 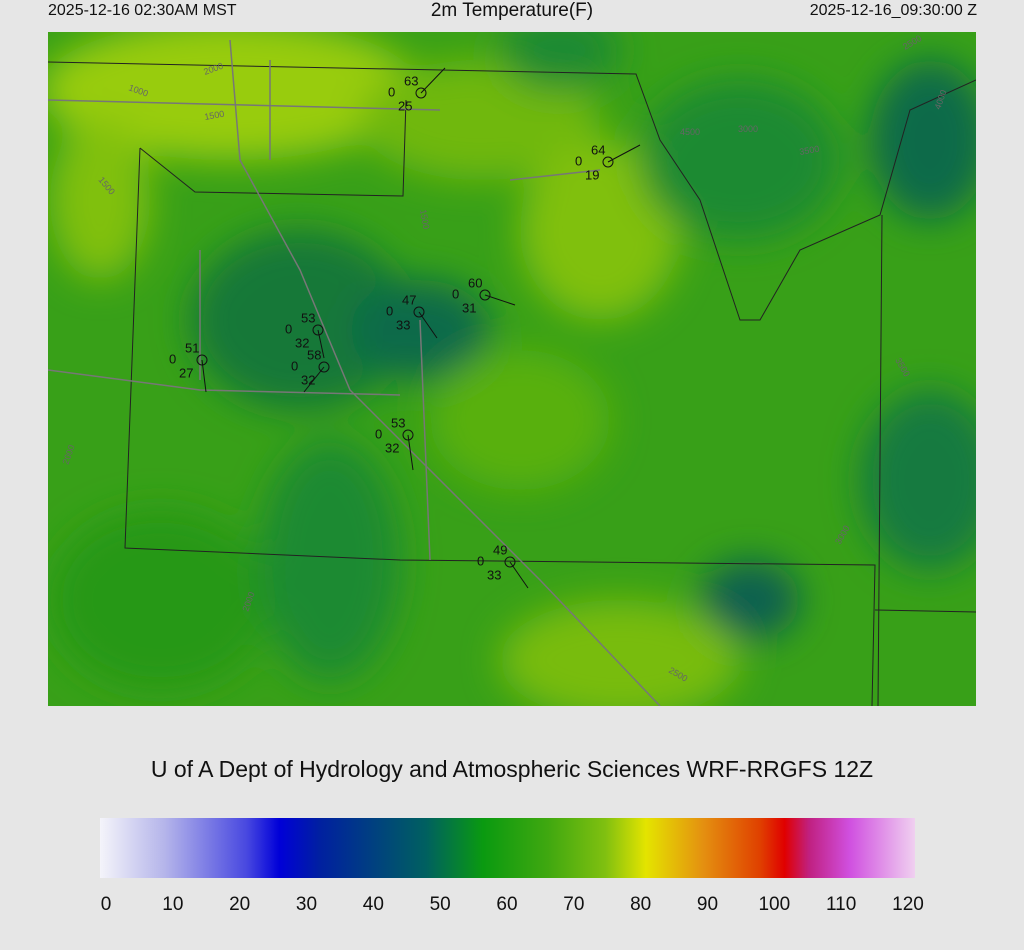 I want to click on station: 64 019, so click(x=608, y=162).